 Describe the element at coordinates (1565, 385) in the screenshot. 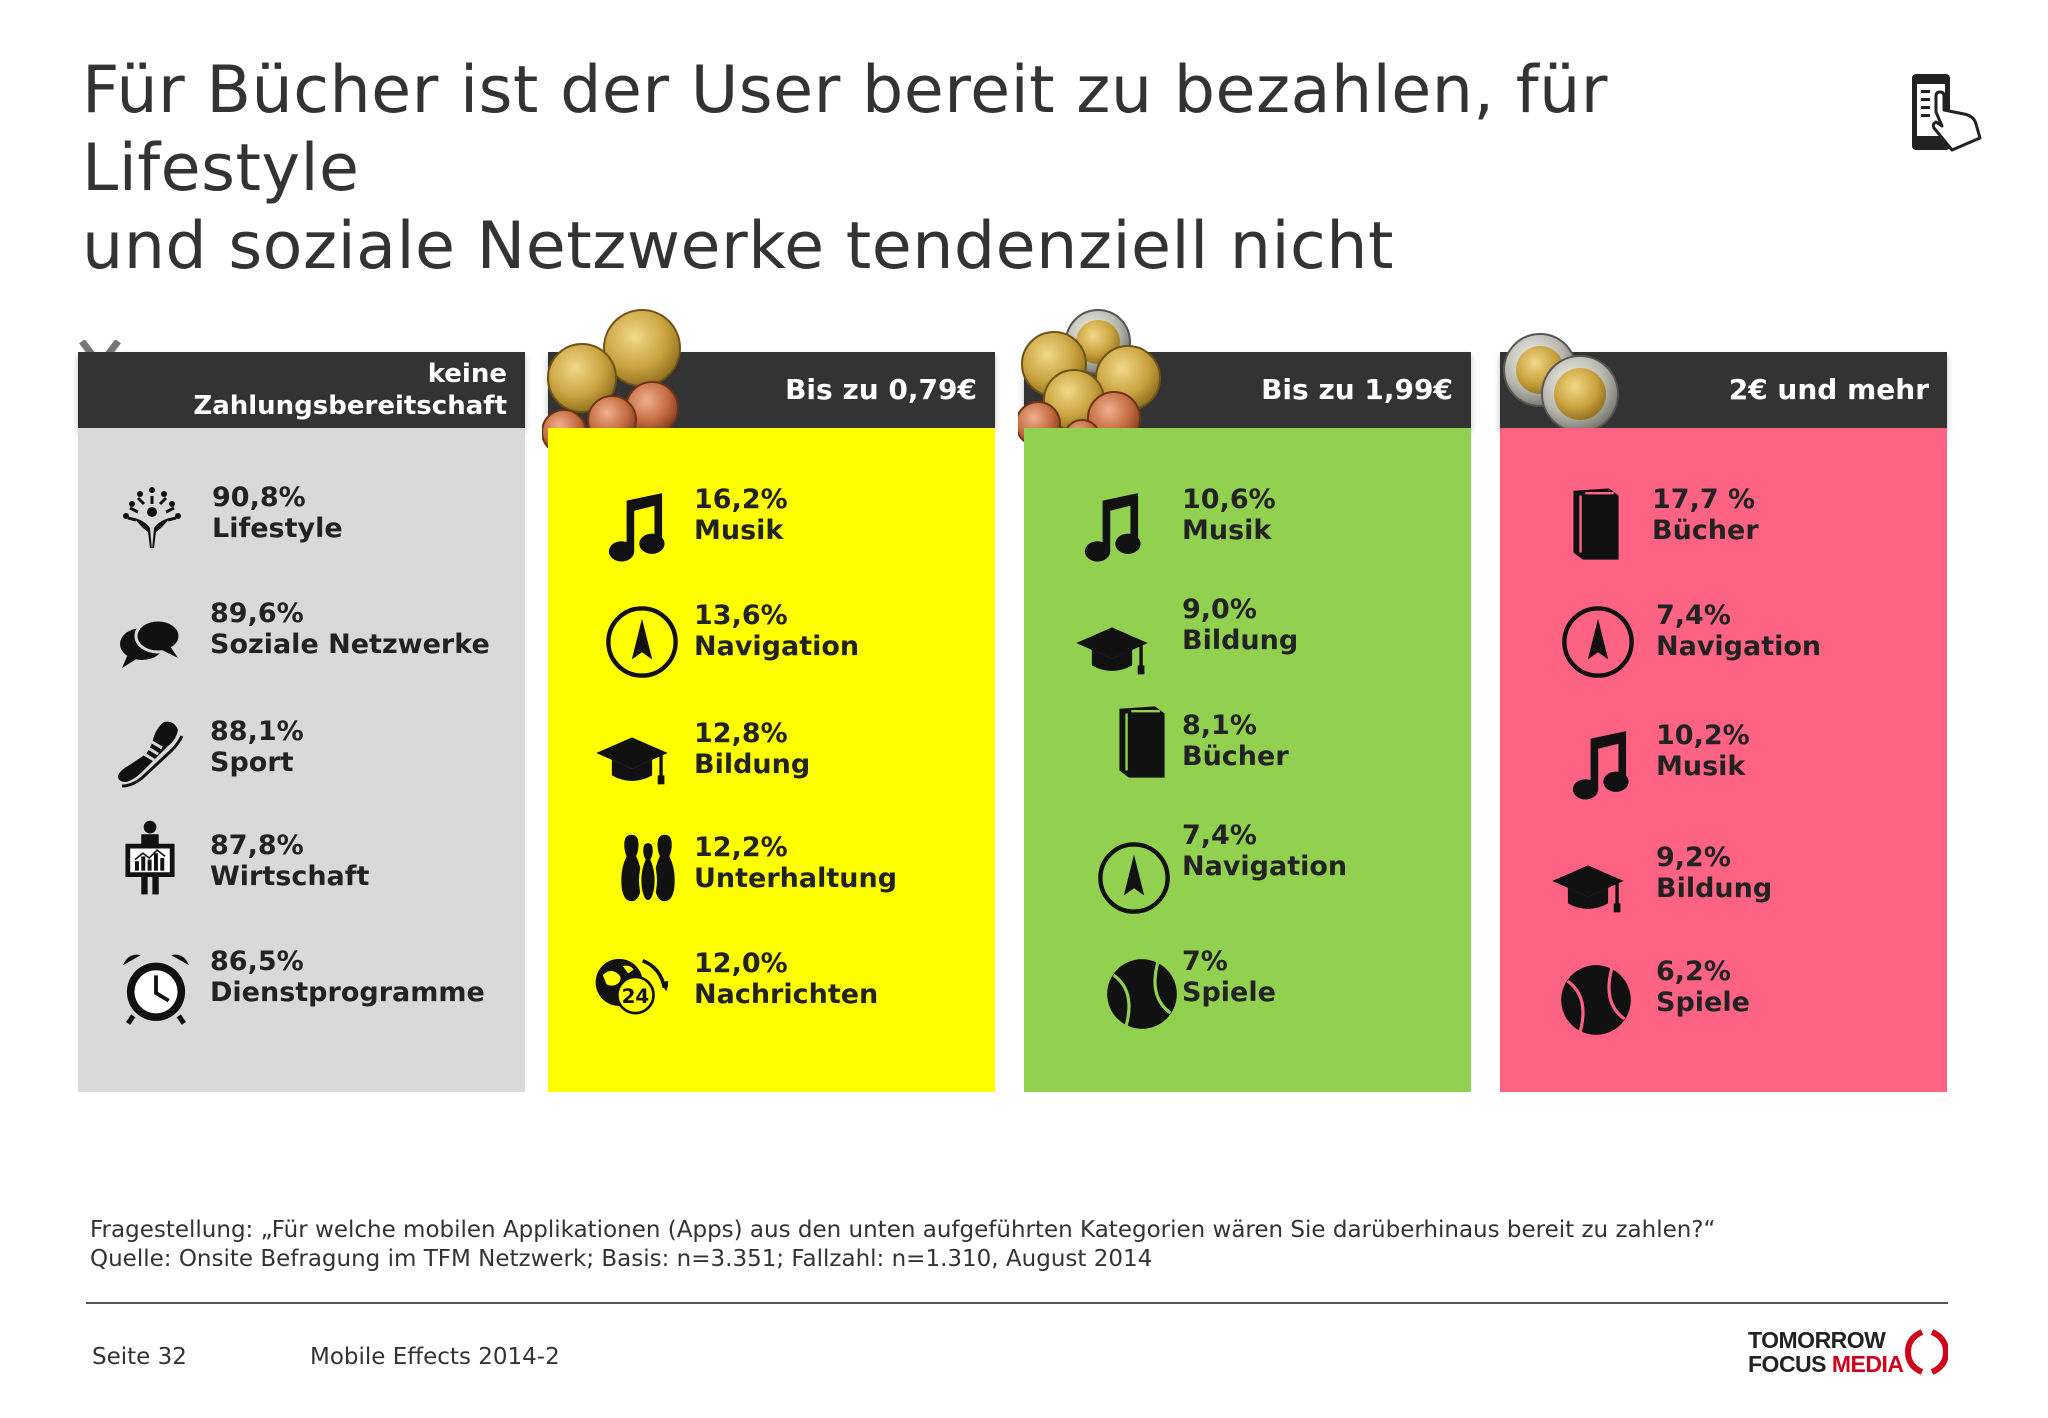

I see `two-euro-coins-icon` at that location.